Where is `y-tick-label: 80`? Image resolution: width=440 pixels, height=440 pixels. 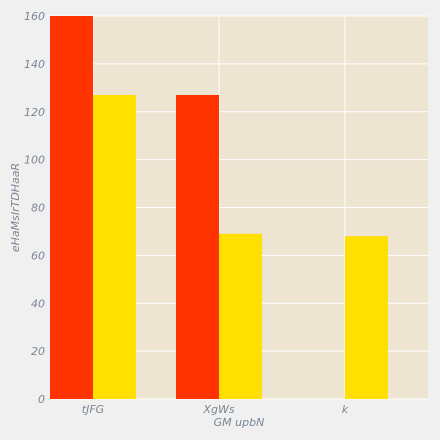
y-tick-label: 80 is located at coordinates (38, 208).